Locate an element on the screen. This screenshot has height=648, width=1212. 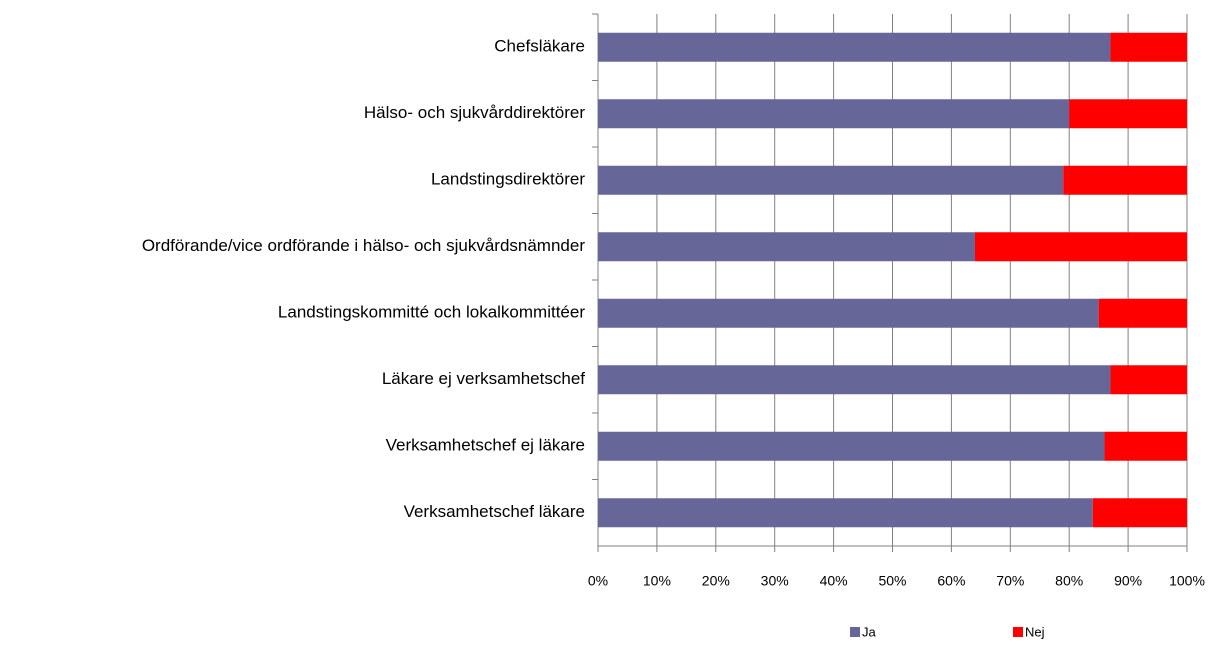
x-tick-label: 40% is located at coordinates (834, 581).